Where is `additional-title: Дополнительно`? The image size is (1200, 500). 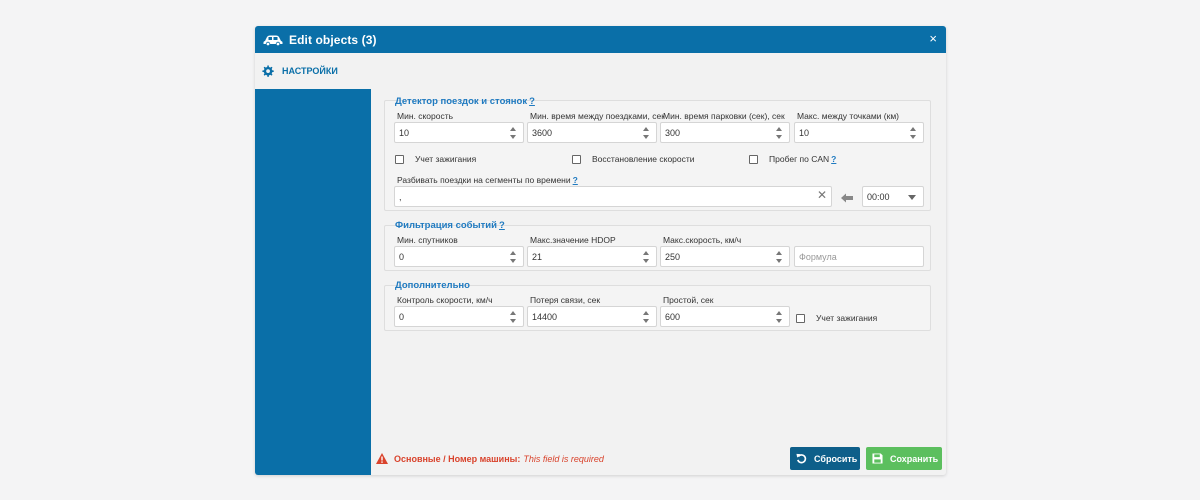
additional-title: Дополнительно is located at coordinates (432, 285).